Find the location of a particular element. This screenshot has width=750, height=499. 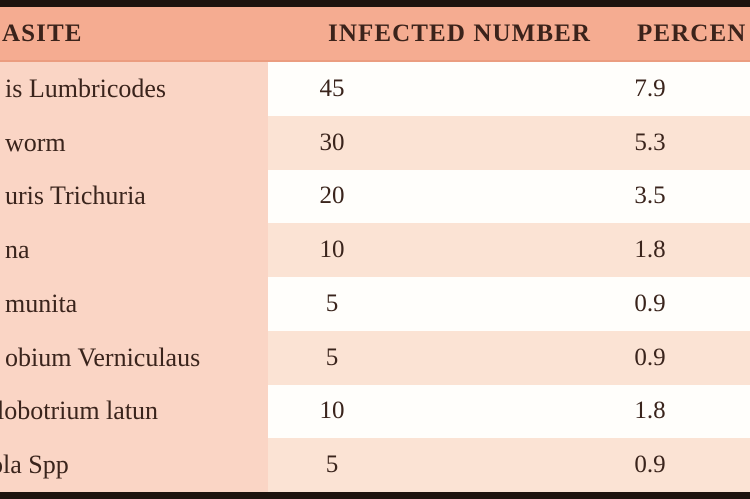

table-row: ola Spp 5 0.9 is located at coordinates (375, 465).